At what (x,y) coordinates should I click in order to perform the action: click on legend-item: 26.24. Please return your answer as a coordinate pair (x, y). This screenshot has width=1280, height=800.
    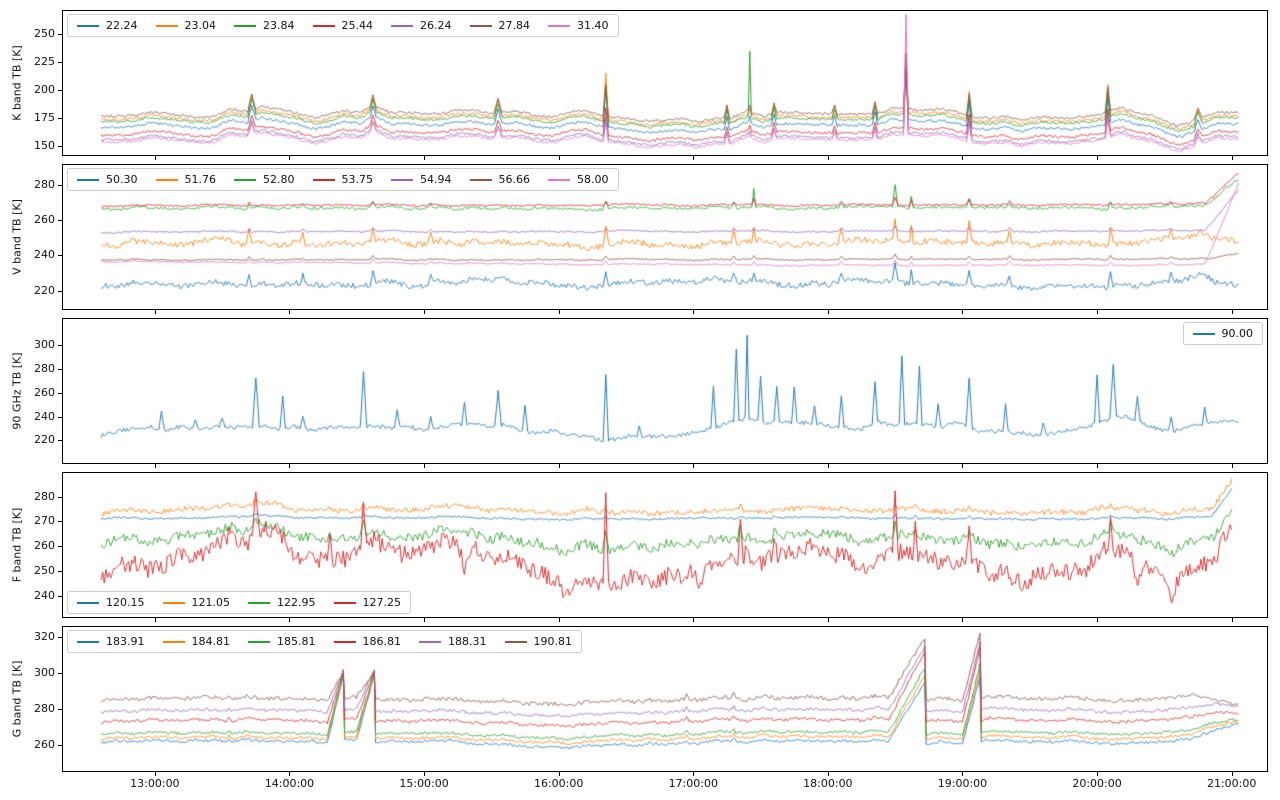
    Looking at the image, I should click on (421, 25).